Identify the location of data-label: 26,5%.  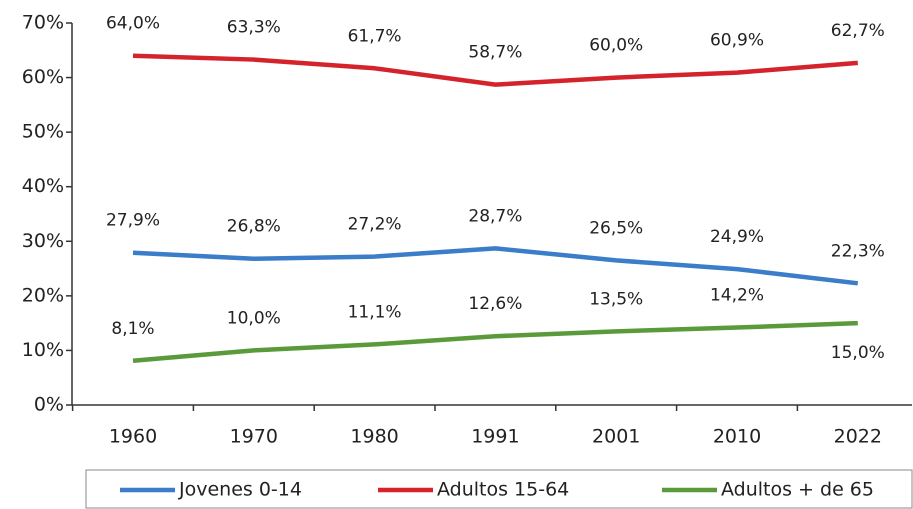
(616, 228).